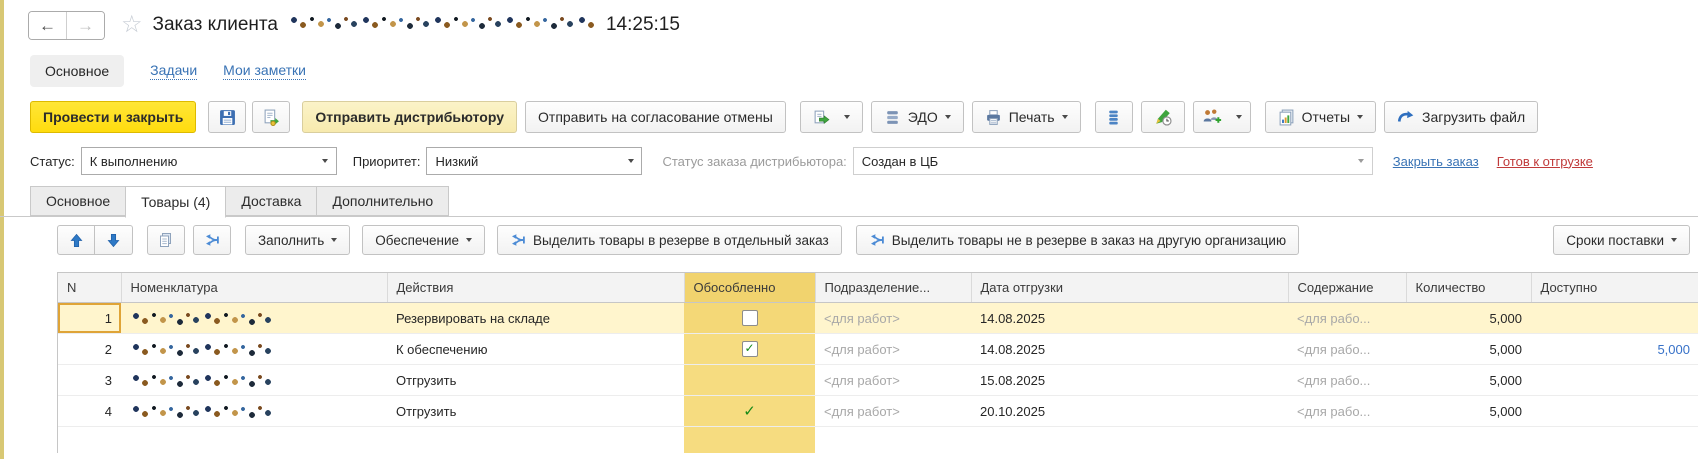 The height and width of the screenshot is (459, 1698). Describe the element at coordinates (1614, 349) in the screenshot. I see `cell-available: 5,000` at that location.